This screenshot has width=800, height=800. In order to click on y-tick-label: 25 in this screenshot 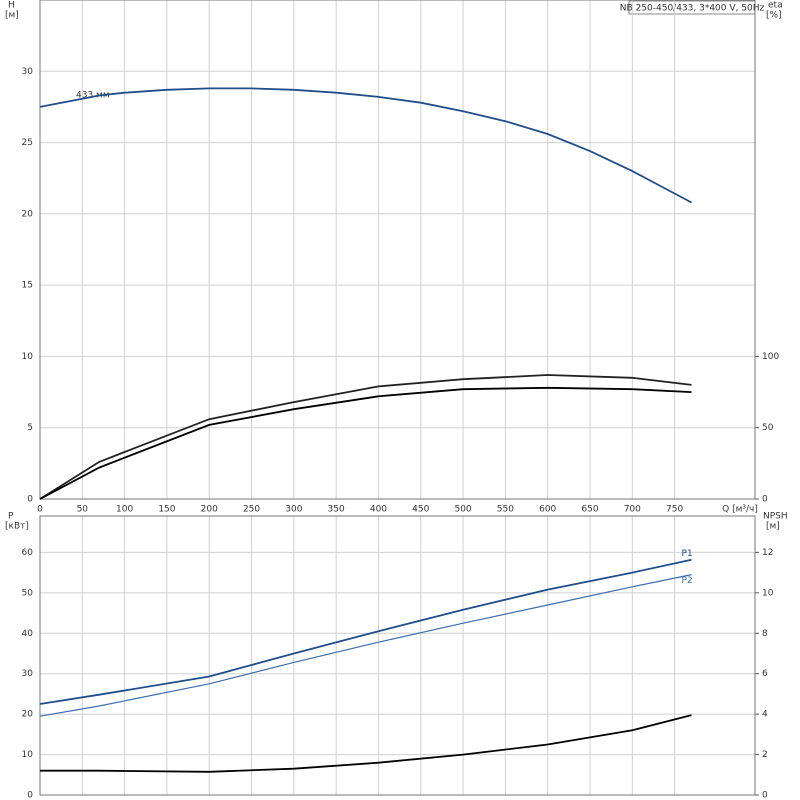, I will do `click(27, 143)`.